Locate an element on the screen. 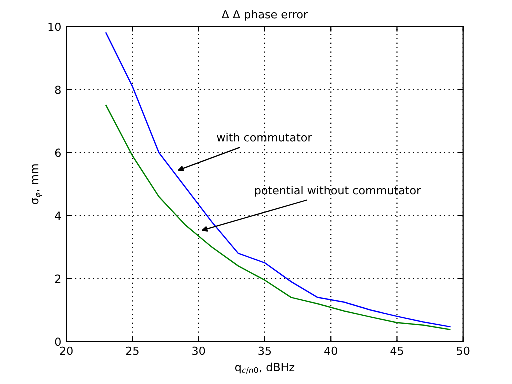 The image size is (512, 384). x-tick-label: 40 is located at coordinates (331, 351).